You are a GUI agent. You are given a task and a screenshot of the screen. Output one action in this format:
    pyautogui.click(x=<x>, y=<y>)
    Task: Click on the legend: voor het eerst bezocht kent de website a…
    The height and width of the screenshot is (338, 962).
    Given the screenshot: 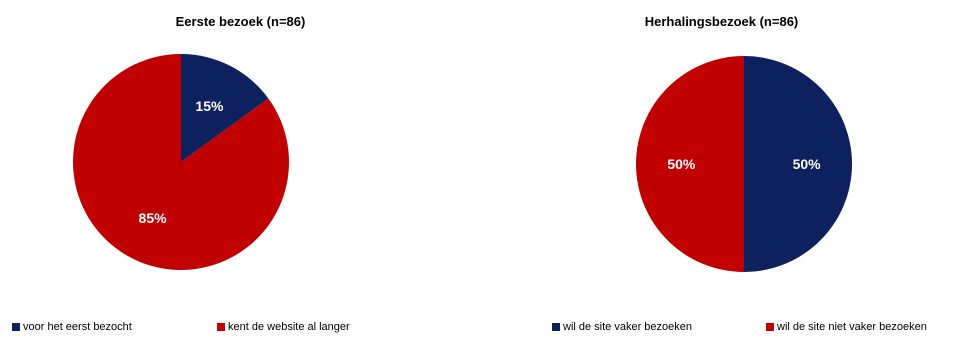 What is the action you would take?
    pyautogui.click(x=240, y=329)
    